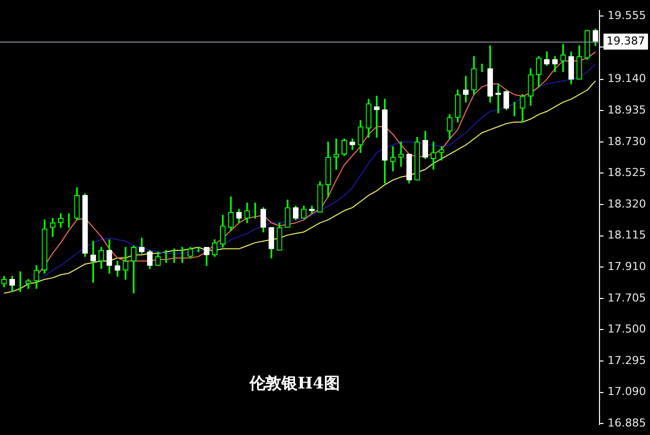 This screenshot has height=435, width=650. What do you see at coordinates (626, 41) in the screenshot?
I see `ref-line-label: 19.387` at bounding box center [626, 41].